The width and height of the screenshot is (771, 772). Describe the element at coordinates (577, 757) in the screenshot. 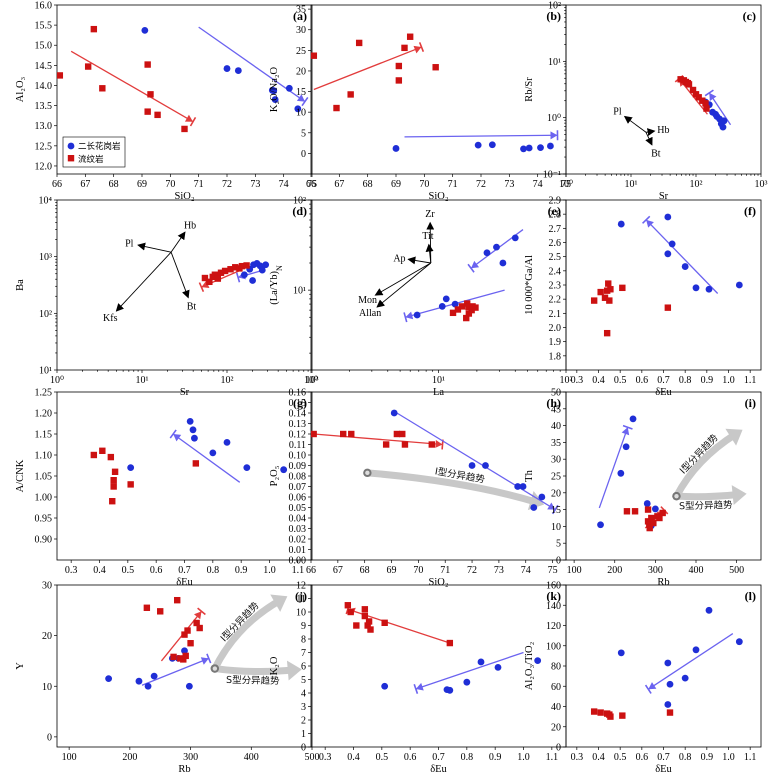

I see `x-tick-label: 0.3` at that location.